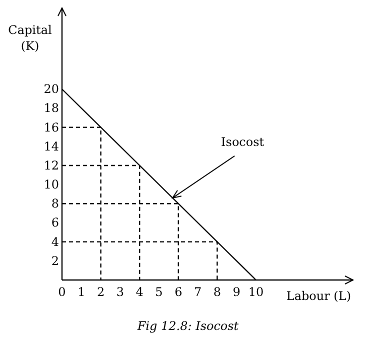  I want to click on y-tick-label: 12, so click(51, 165).